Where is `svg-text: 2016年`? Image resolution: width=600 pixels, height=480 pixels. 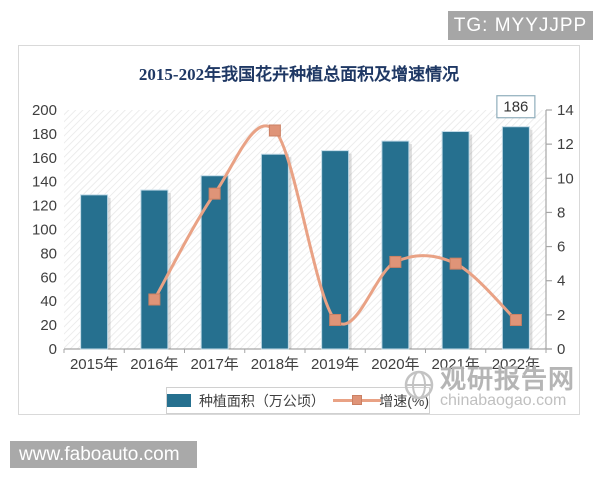
svg-text: 2016年 is located at coordinates (154, 364).